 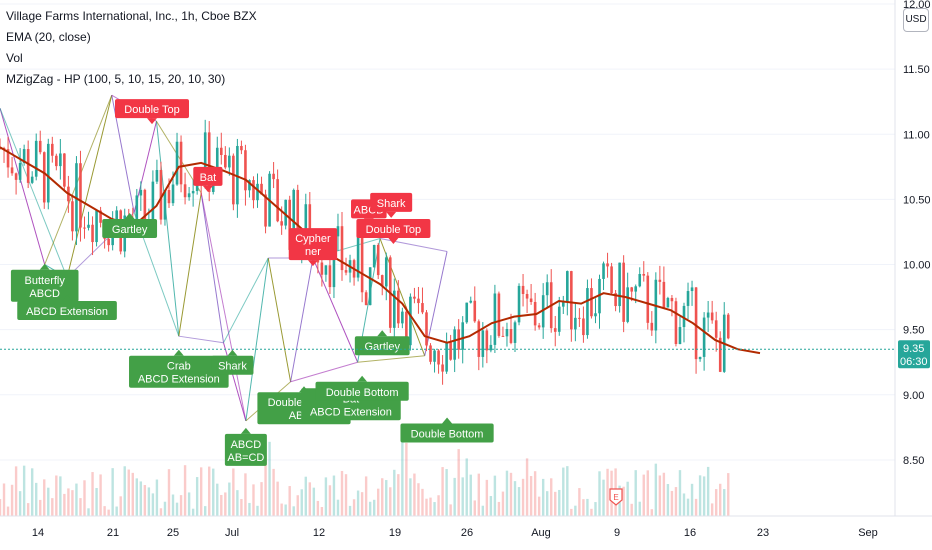 What do you see at coordinates (913, 396) in the screenshot?
I see `price-tick-label: 9.00` at bounding box center [913, 396].